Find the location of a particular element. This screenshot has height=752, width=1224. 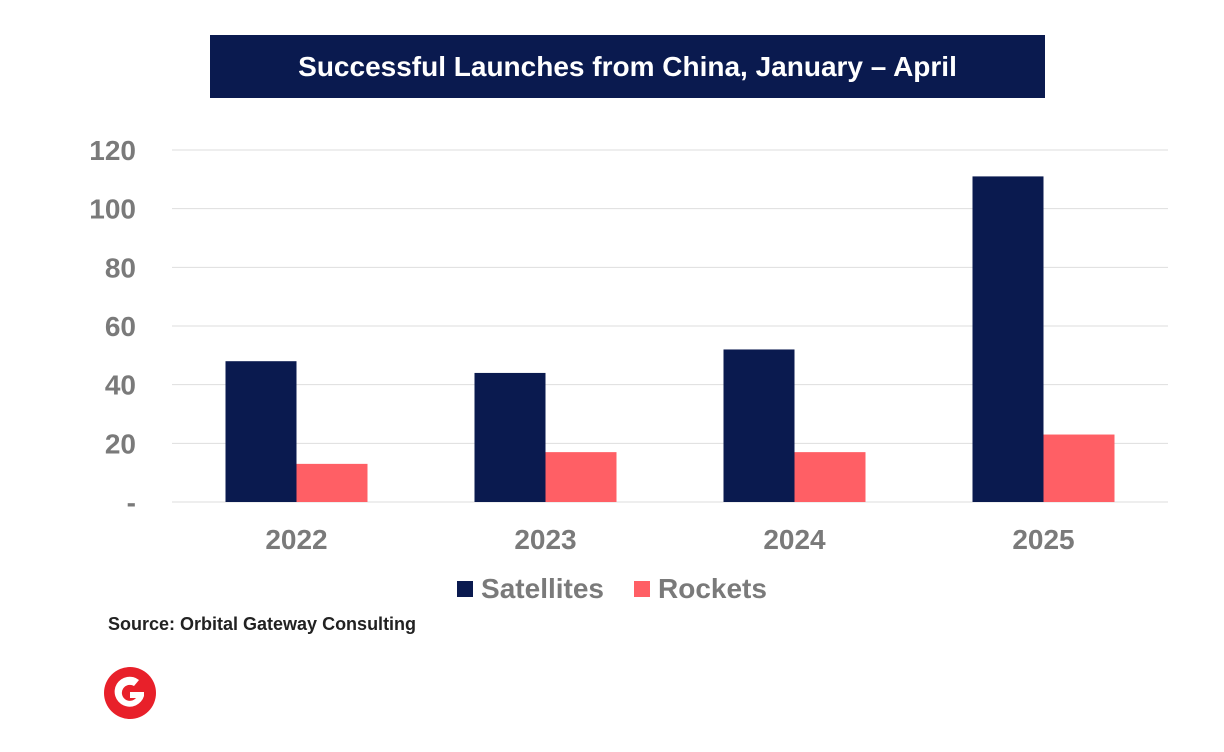

x-tick-label-2023: 2023 is located at coordinates (545, 539).